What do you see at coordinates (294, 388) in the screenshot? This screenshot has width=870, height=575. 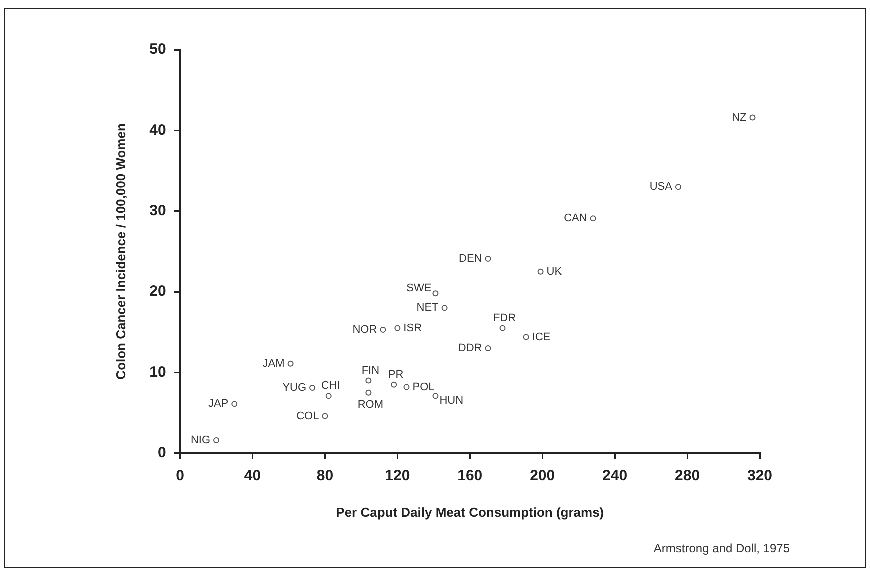 I see `annotation: YUG` at bounding box center [294, 388].